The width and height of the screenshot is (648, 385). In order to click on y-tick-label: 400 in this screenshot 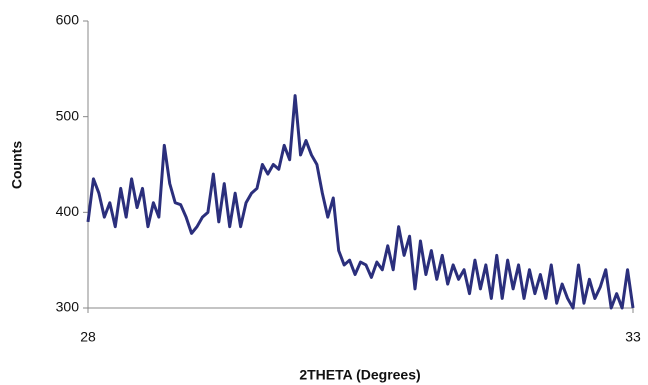, I will do `click(68, 211)`.